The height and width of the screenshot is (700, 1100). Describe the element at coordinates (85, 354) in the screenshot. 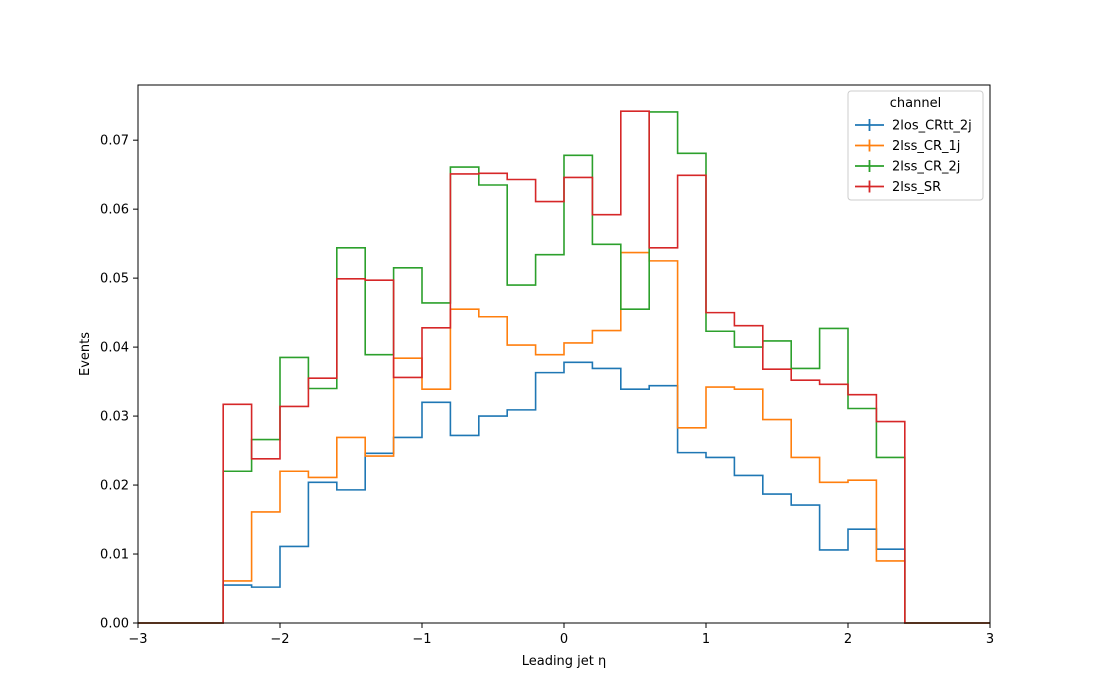

I see `y-axis-label: Events` at that location.